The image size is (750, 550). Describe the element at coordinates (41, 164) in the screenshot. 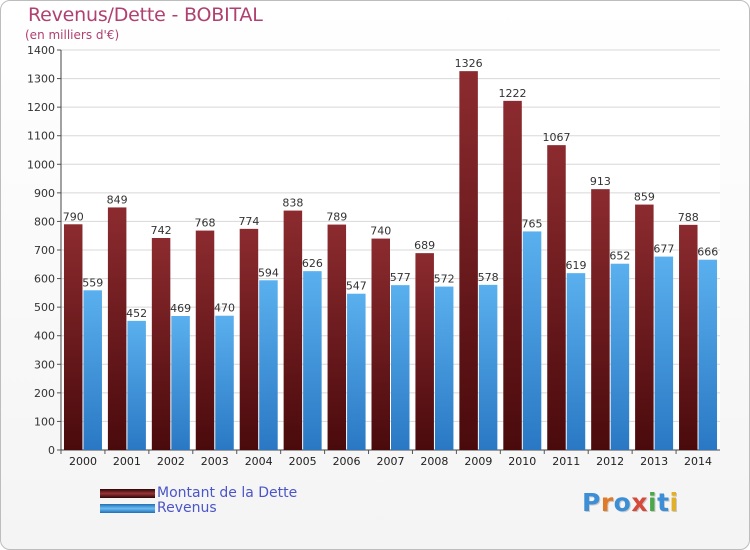

I see `y-tick-label: 1000` at that location.